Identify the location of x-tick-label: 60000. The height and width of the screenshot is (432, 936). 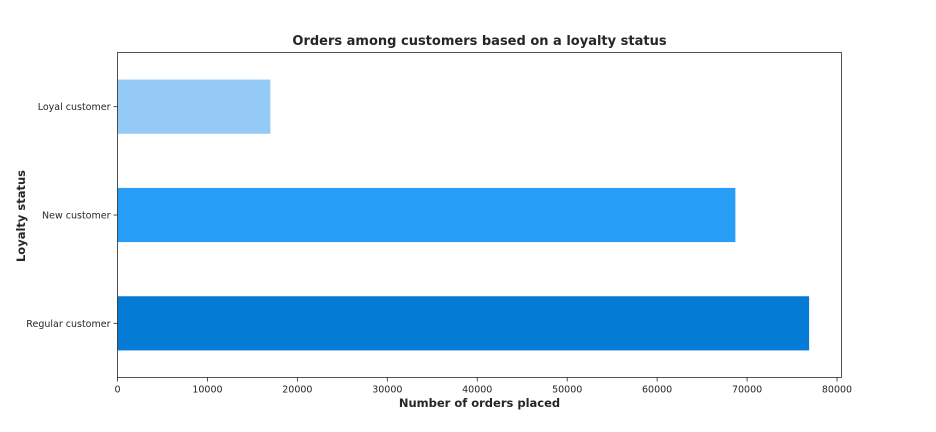
(657, 390).